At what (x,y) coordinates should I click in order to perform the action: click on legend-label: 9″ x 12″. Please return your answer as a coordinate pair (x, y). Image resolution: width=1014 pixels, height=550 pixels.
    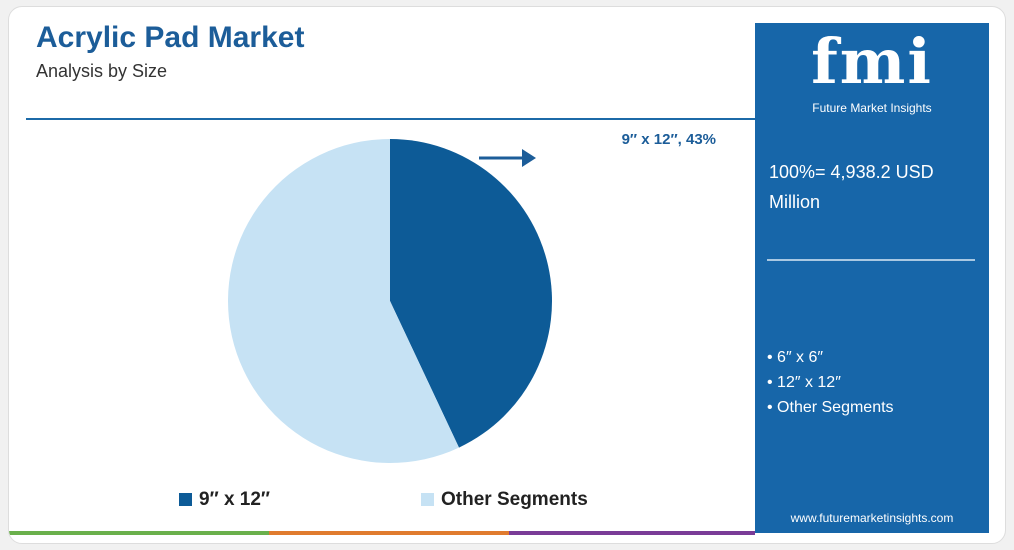
    Looking at the image, I should click on (234, 499).